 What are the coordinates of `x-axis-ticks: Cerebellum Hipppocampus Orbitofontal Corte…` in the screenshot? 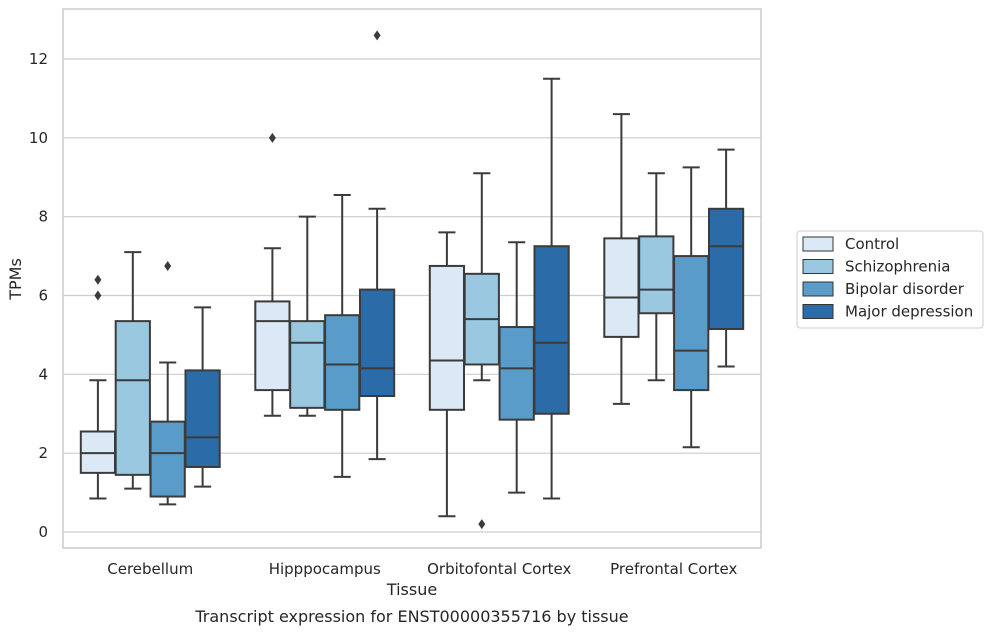 It's located at (422, 569).